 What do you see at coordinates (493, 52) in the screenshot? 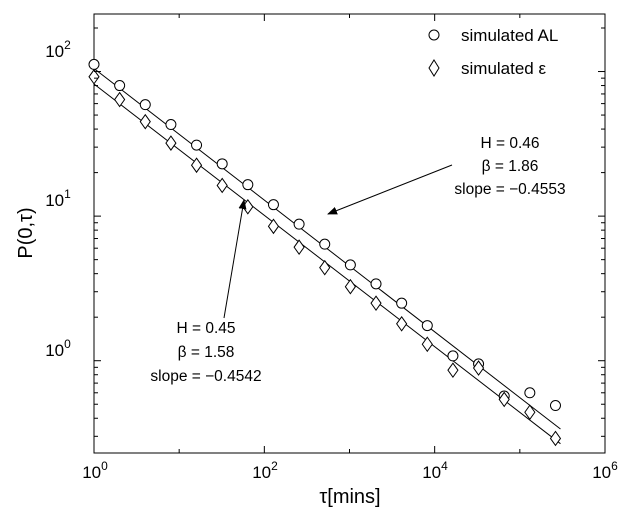
I see `legend: simulated AL simulated ε` at bounding box center [493, 52].